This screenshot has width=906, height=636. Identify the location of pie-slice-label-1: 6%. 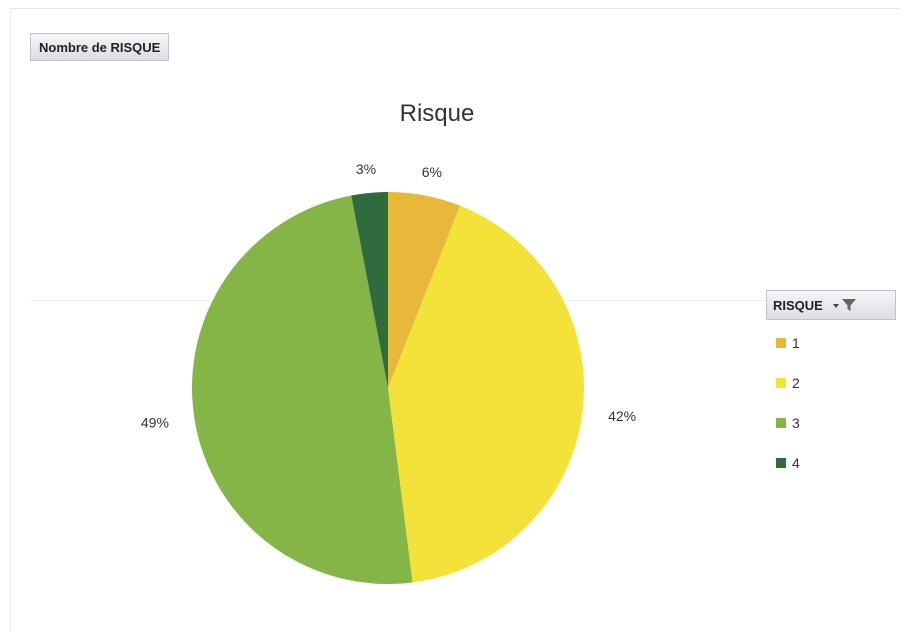
(432, 172).